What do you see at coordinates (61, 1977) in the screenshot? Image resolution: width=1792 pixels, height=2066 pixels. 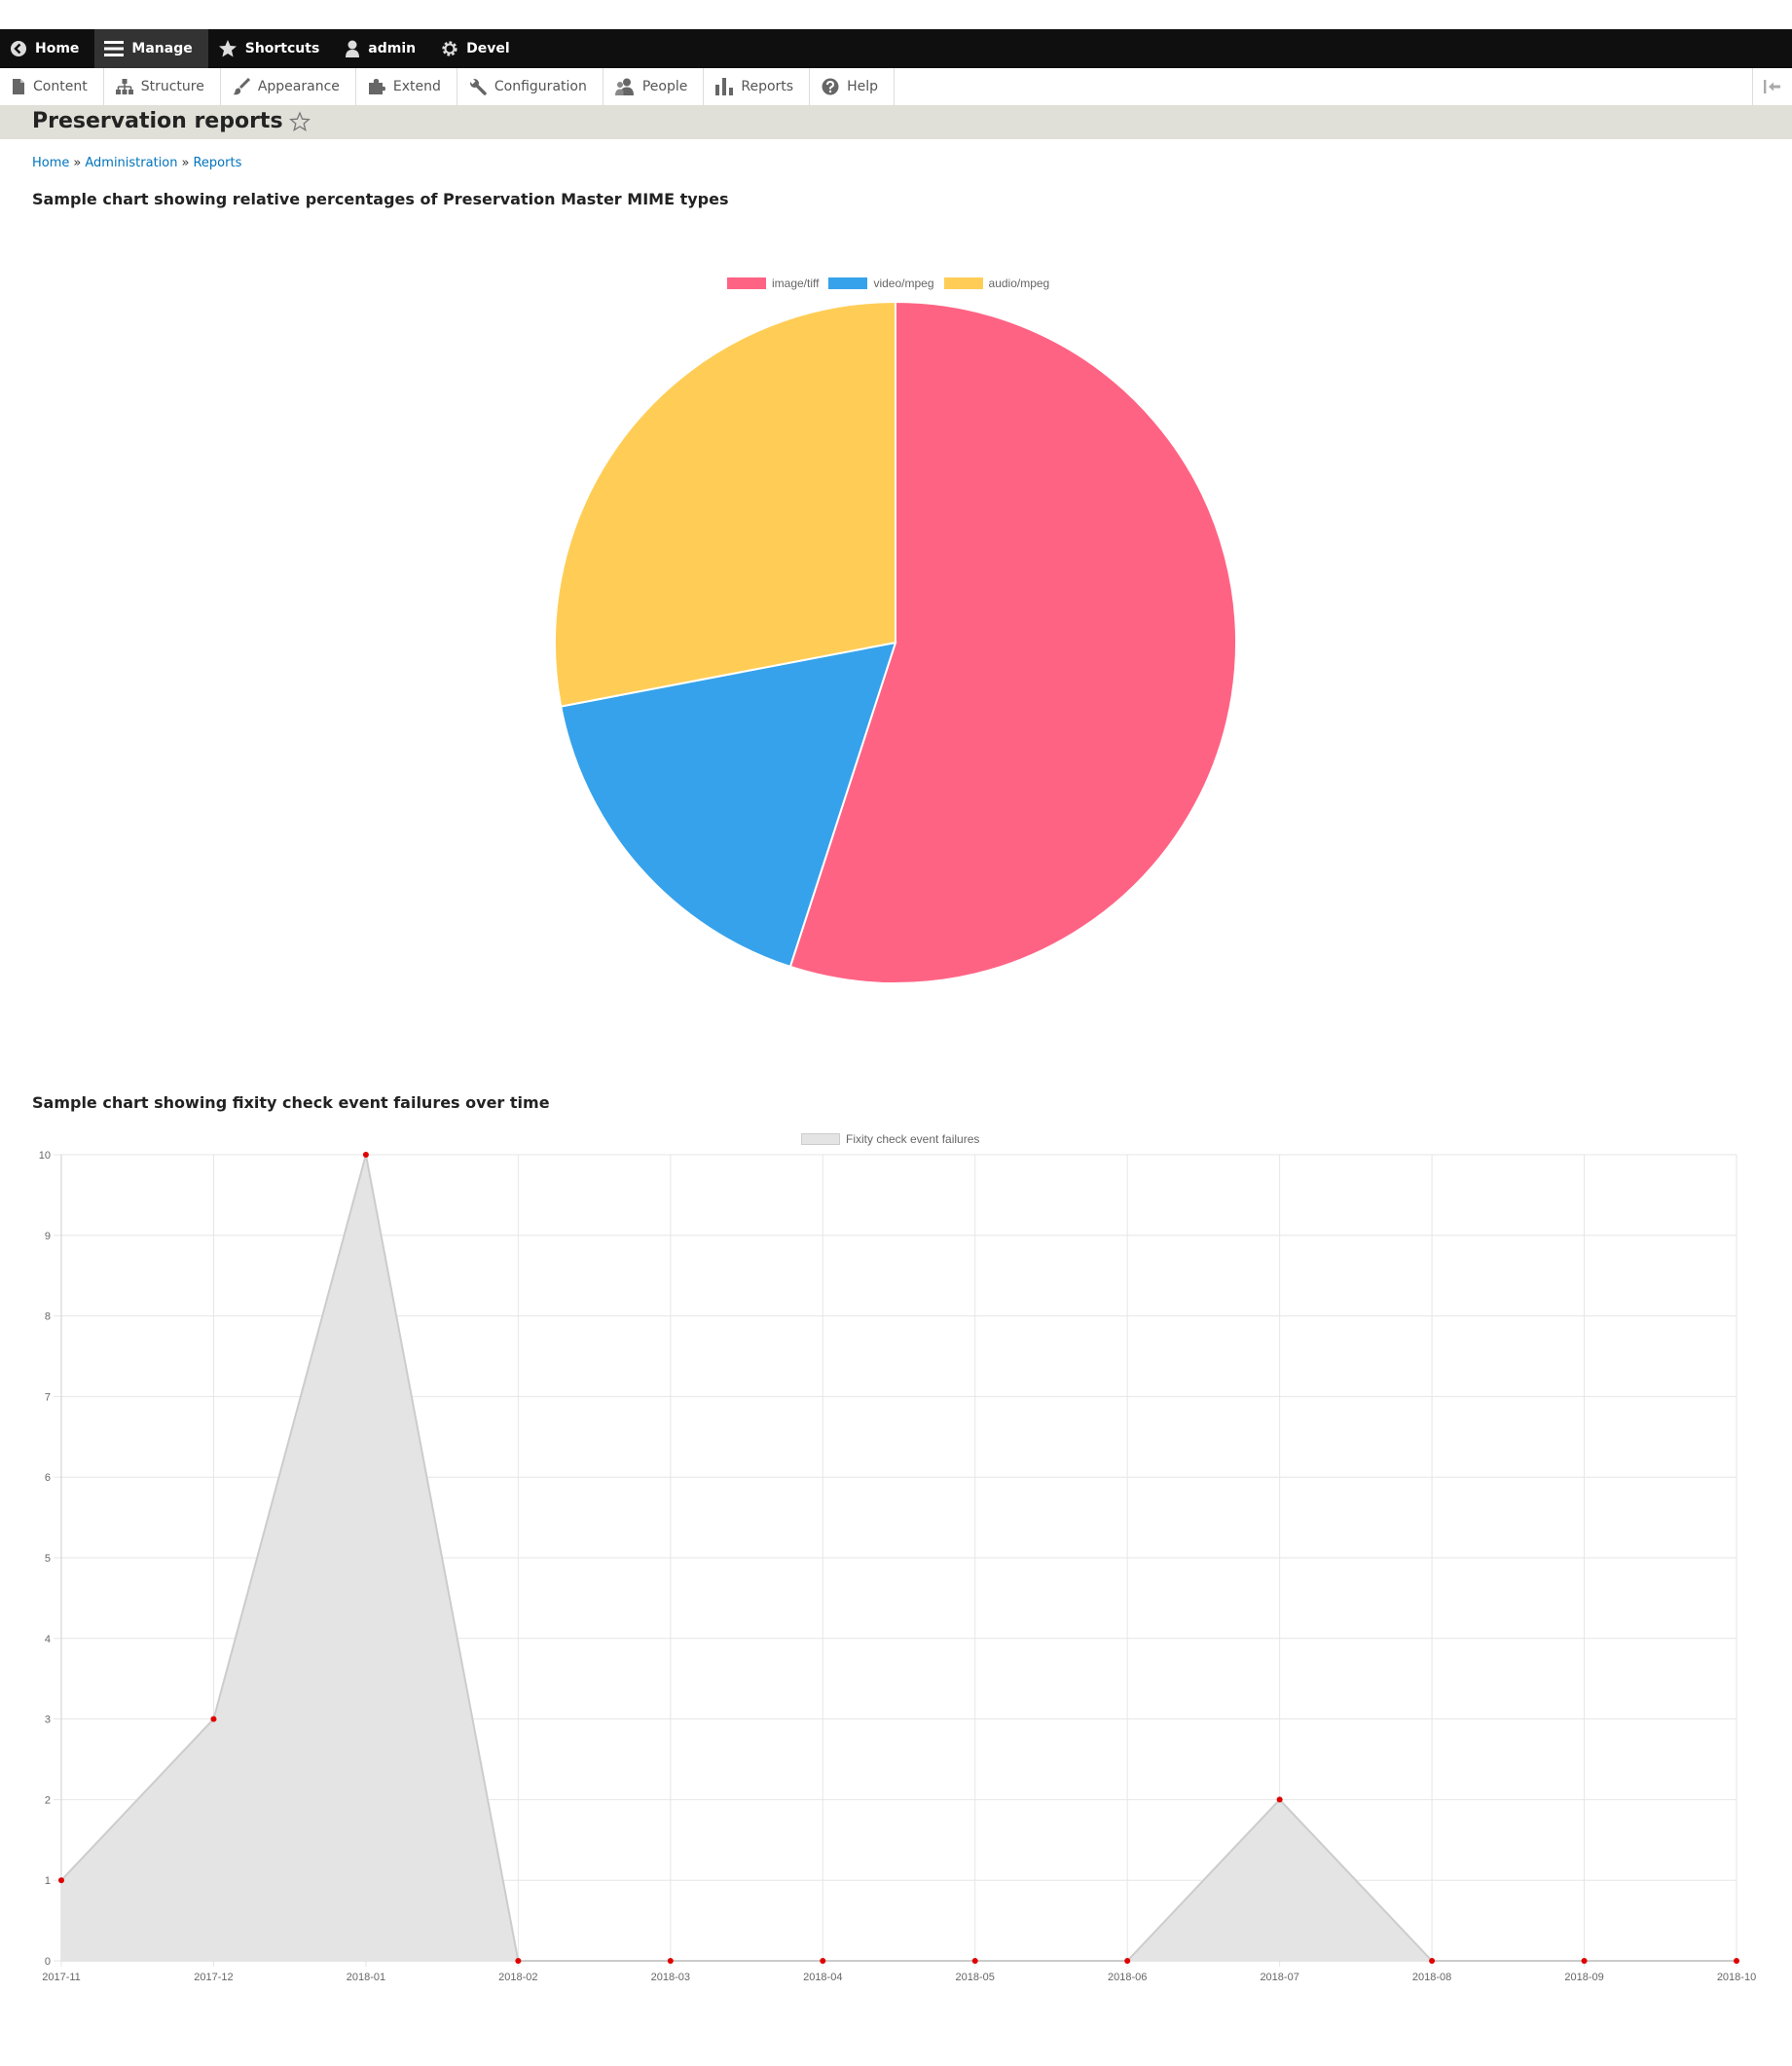 I see `x-tick-label: 2017-11` at bounding box center [61, 1977].